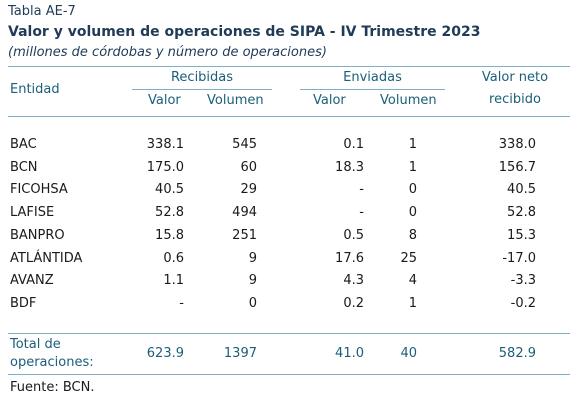 The image size is (580, 417). Describe the element at coordinates (35, 89) in the screenshot. I see `header-entidad: Entidad` at that location.